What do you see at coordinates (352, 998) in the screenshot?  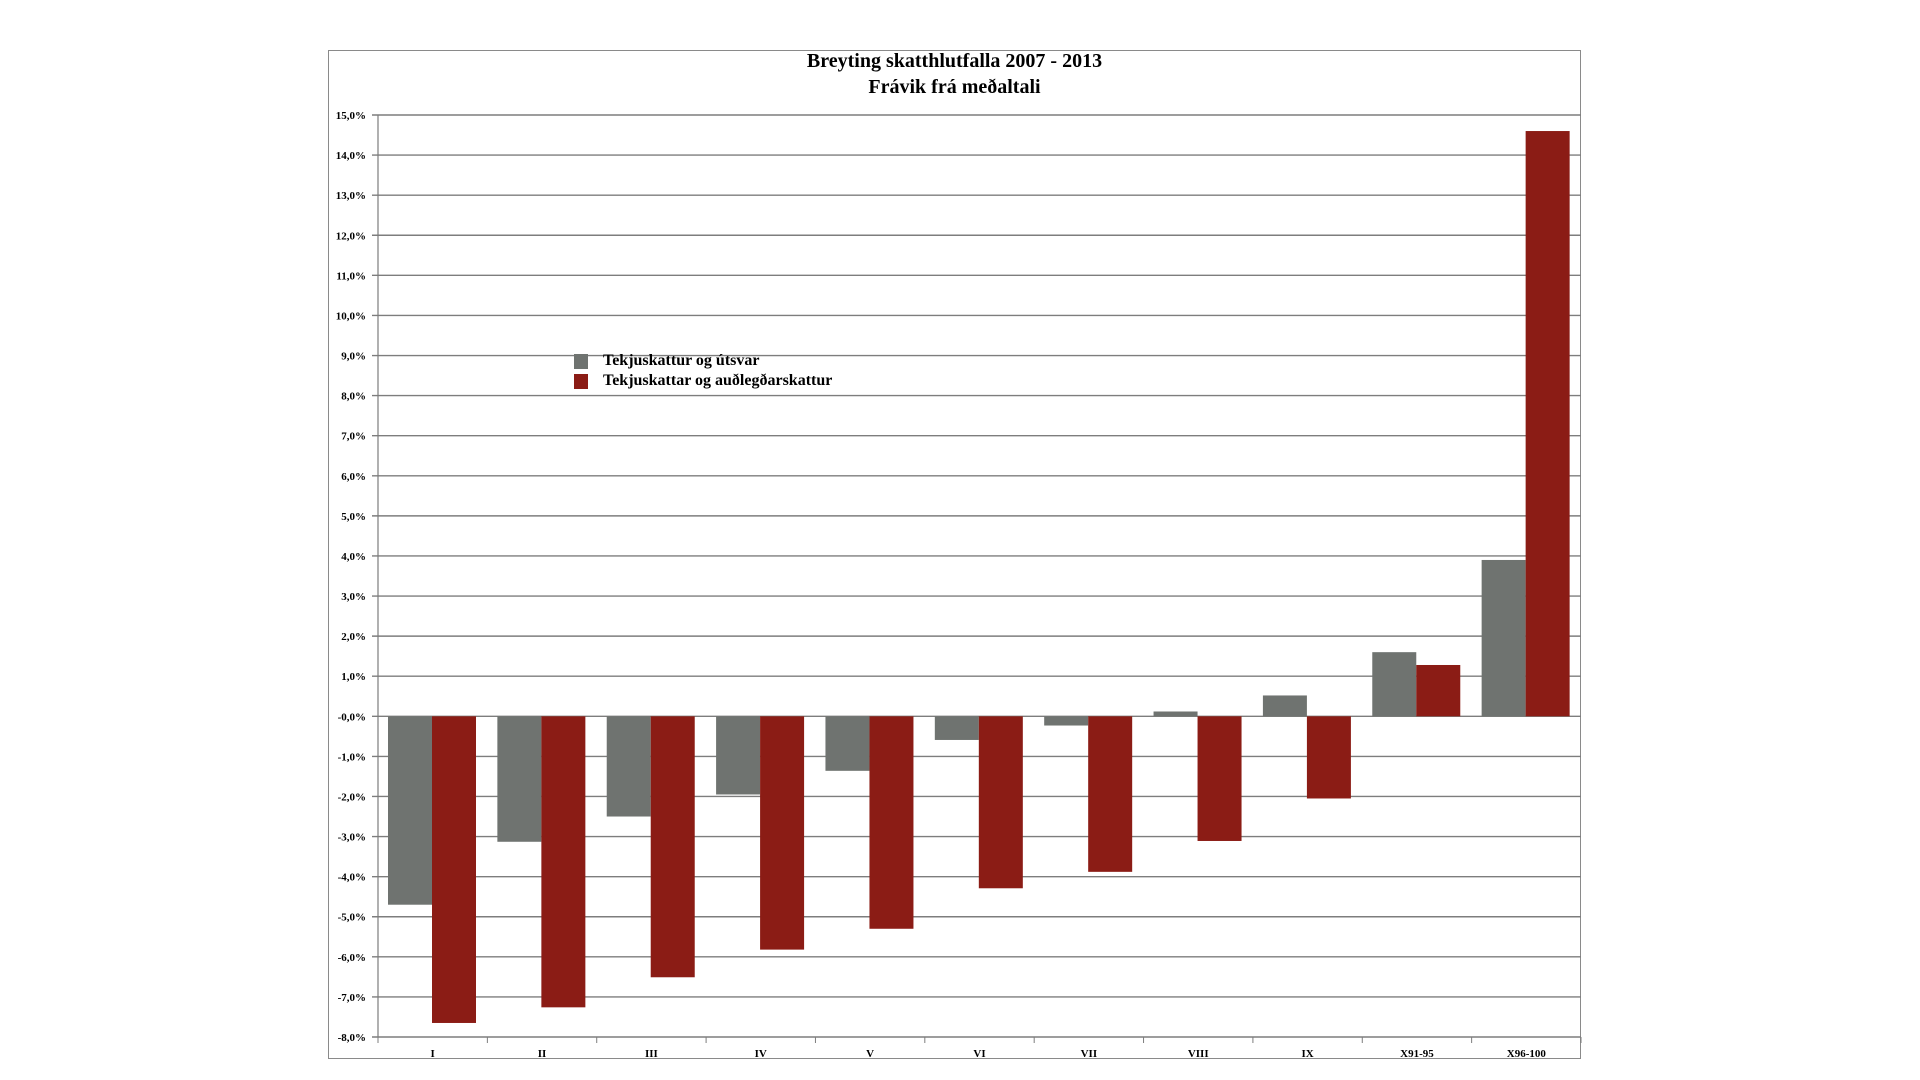 I see `y-tick-label: -7,0%` at bounding box center [352, 998].